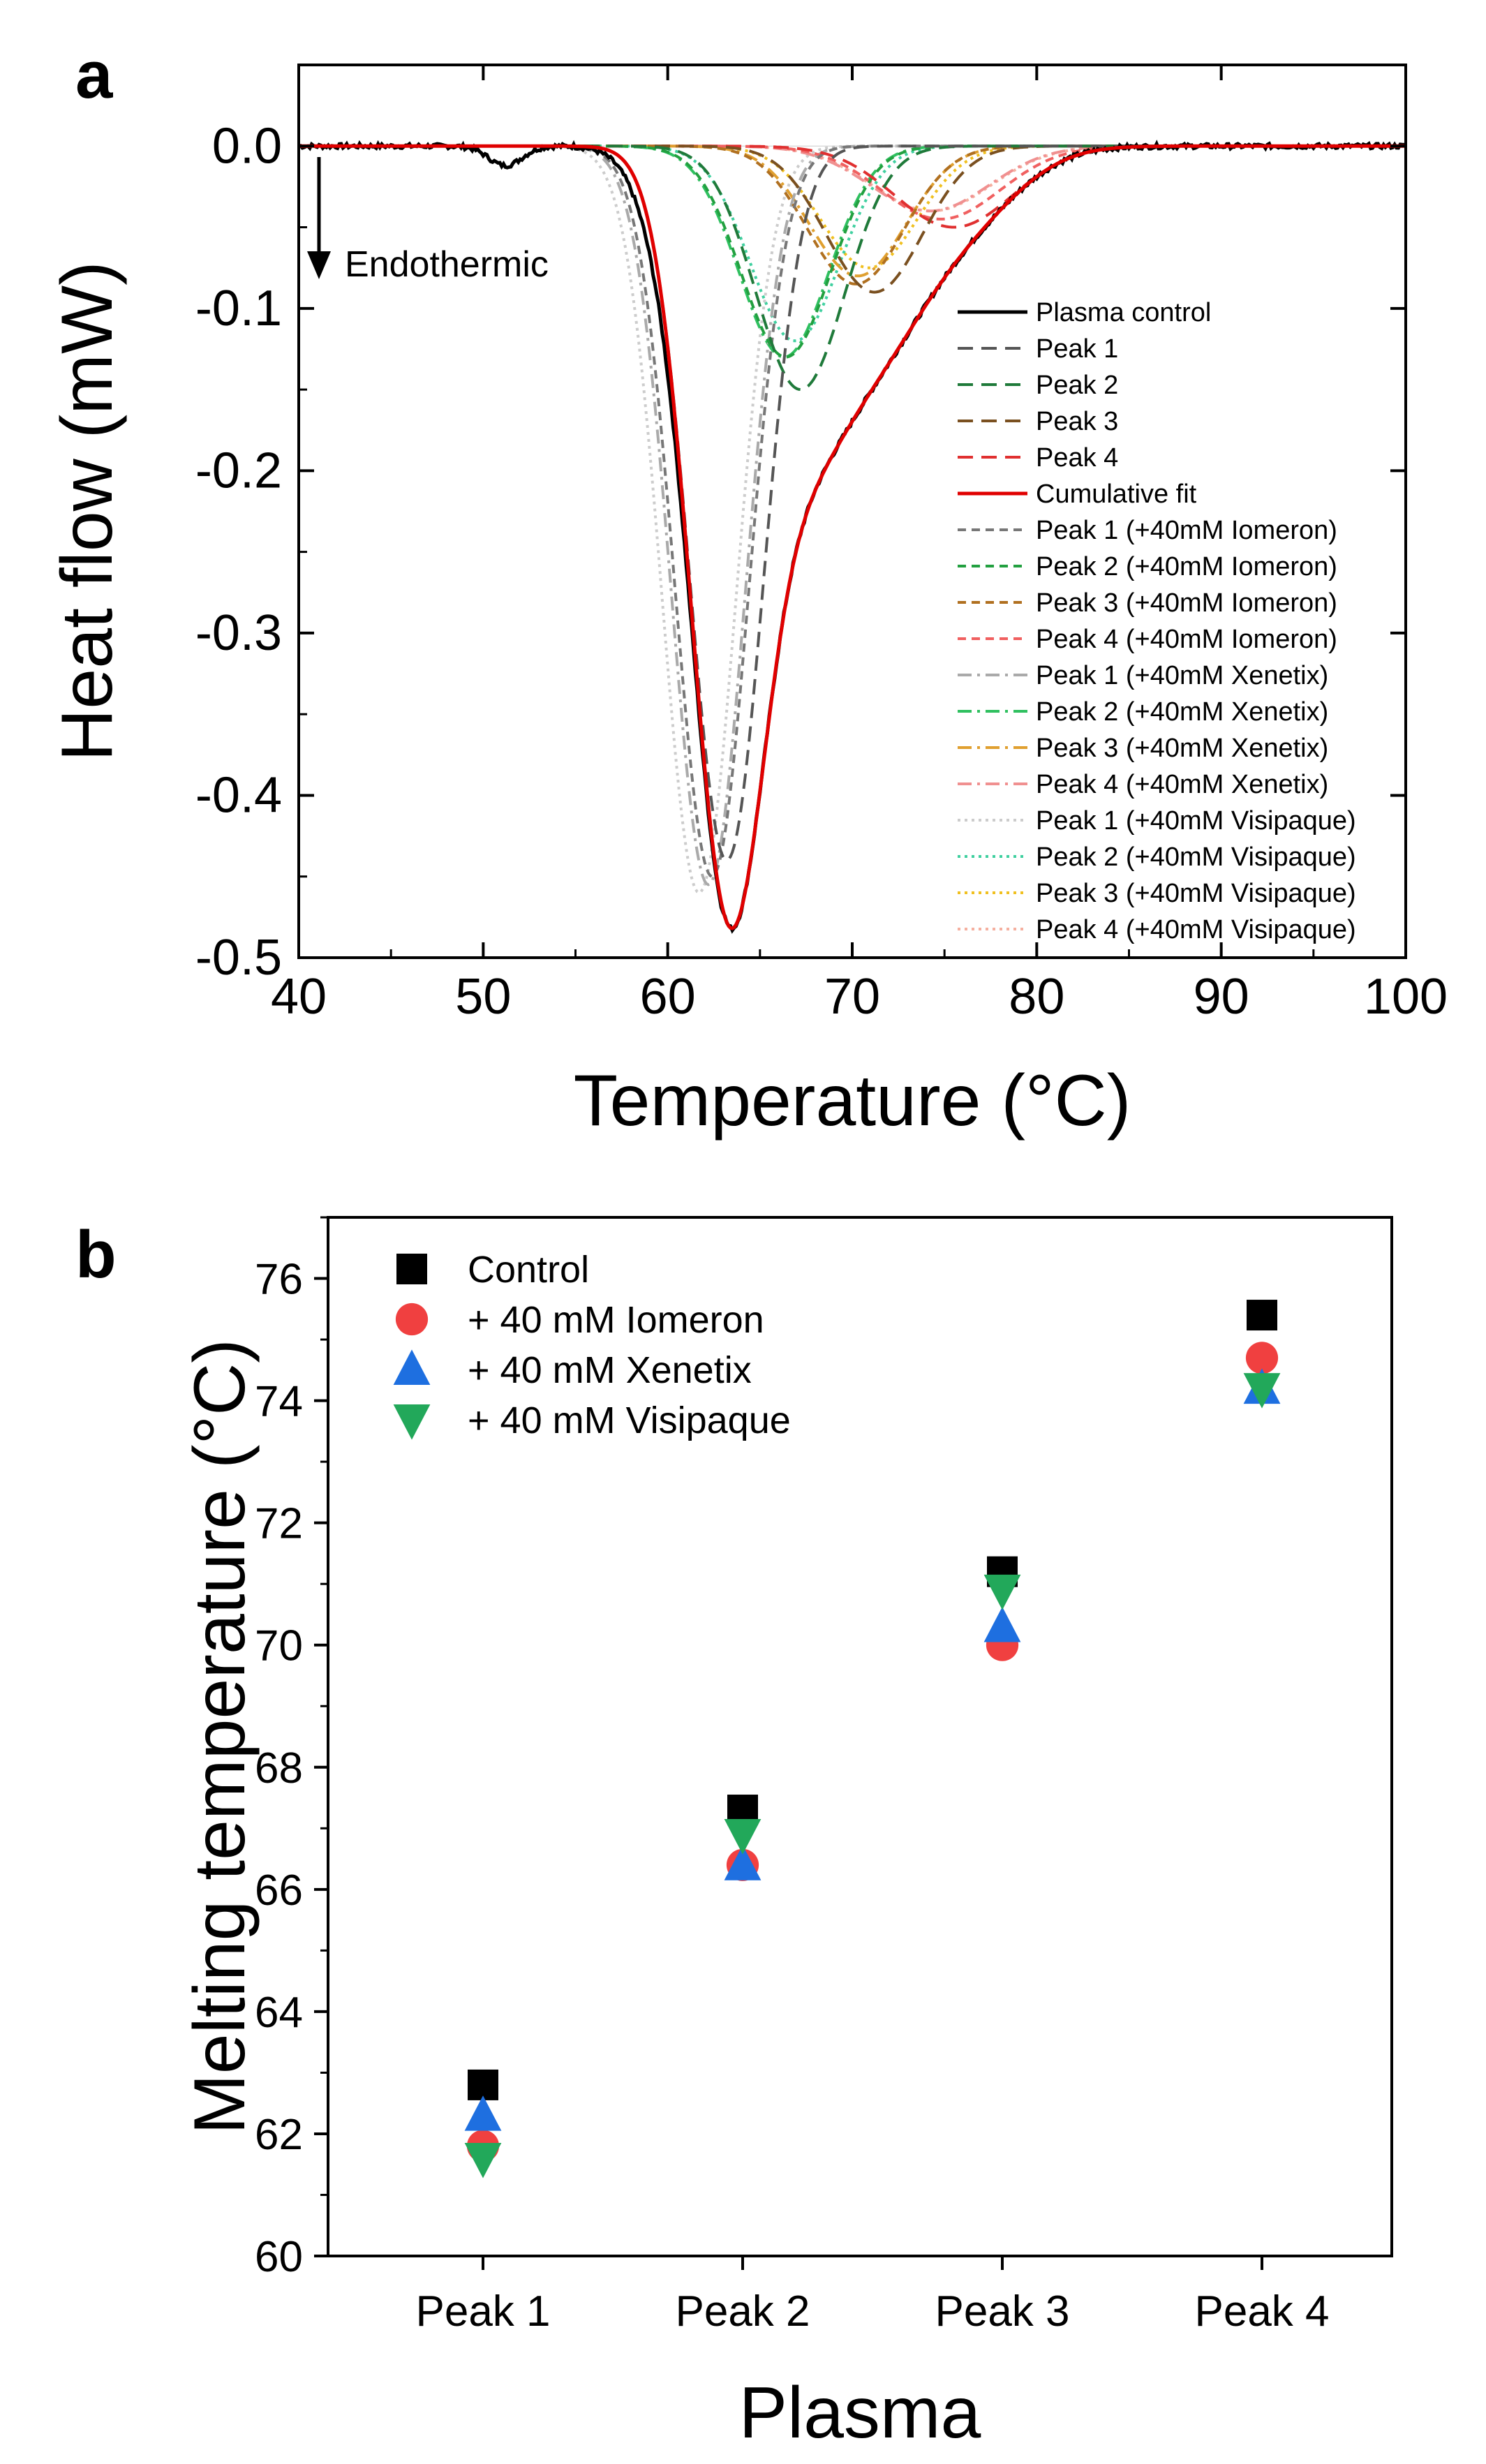 This screenshot has height=2464, width=1486. What do you see at coordinates (279, 2257) in the screenshot?
I see `y-tick-label: 60` at bounding box center [279, 2257].